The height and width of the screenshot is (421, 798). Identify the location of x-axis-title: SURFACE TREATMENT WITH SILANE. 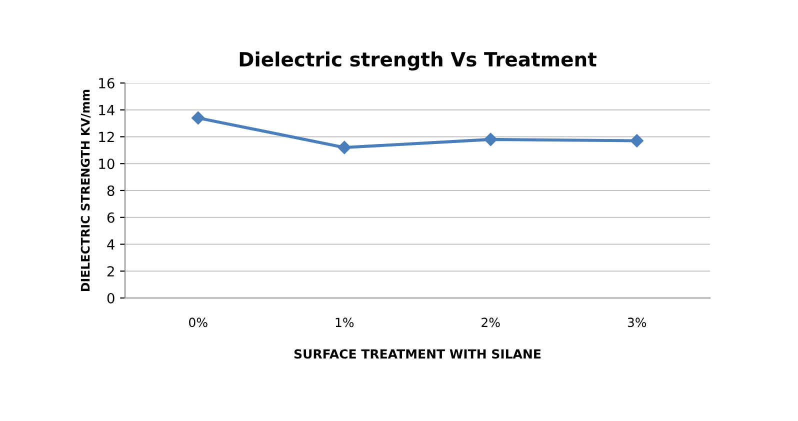
(417, 354).